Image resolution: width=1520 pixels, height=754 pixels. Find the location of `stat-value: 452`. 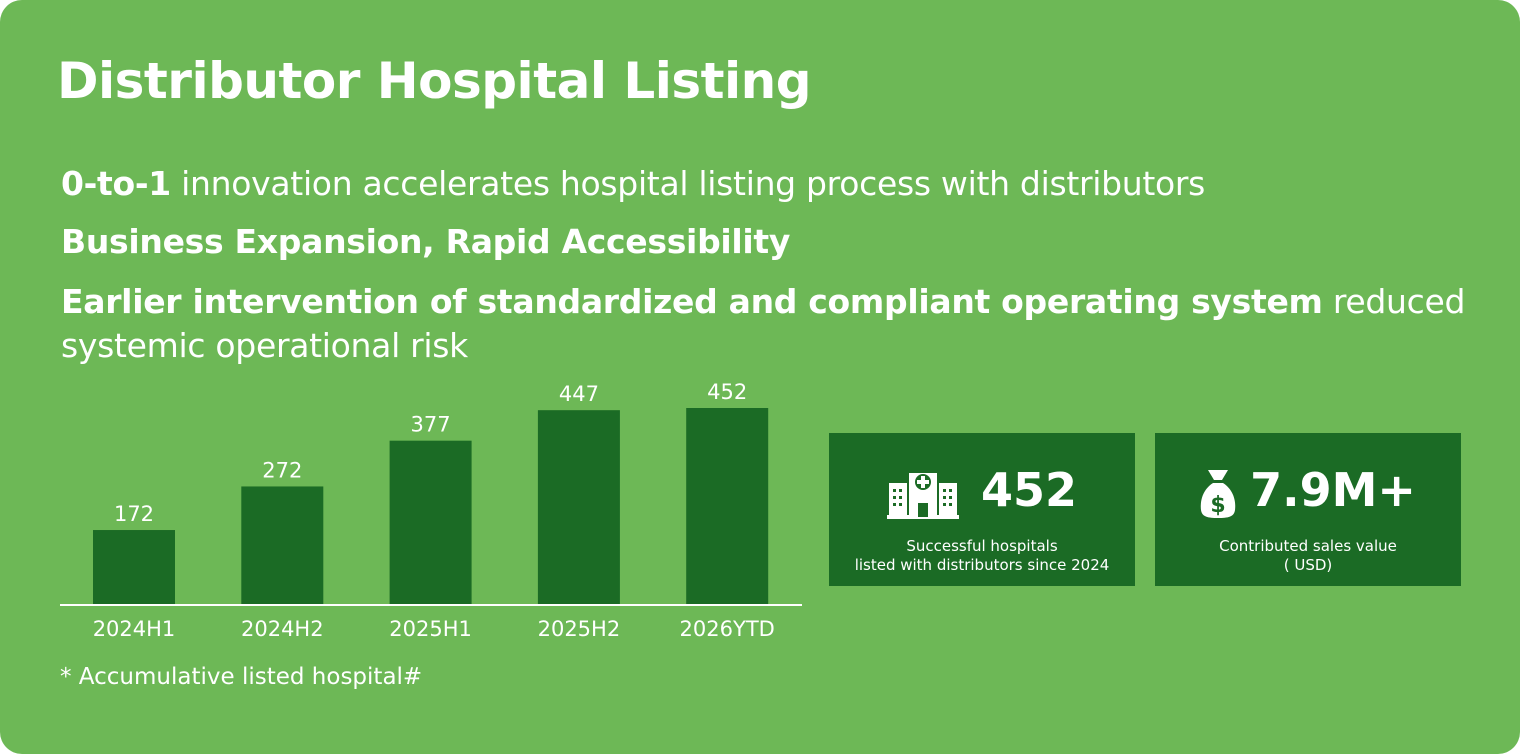

stat-value: 452 is located at coordinates (1029, 490).